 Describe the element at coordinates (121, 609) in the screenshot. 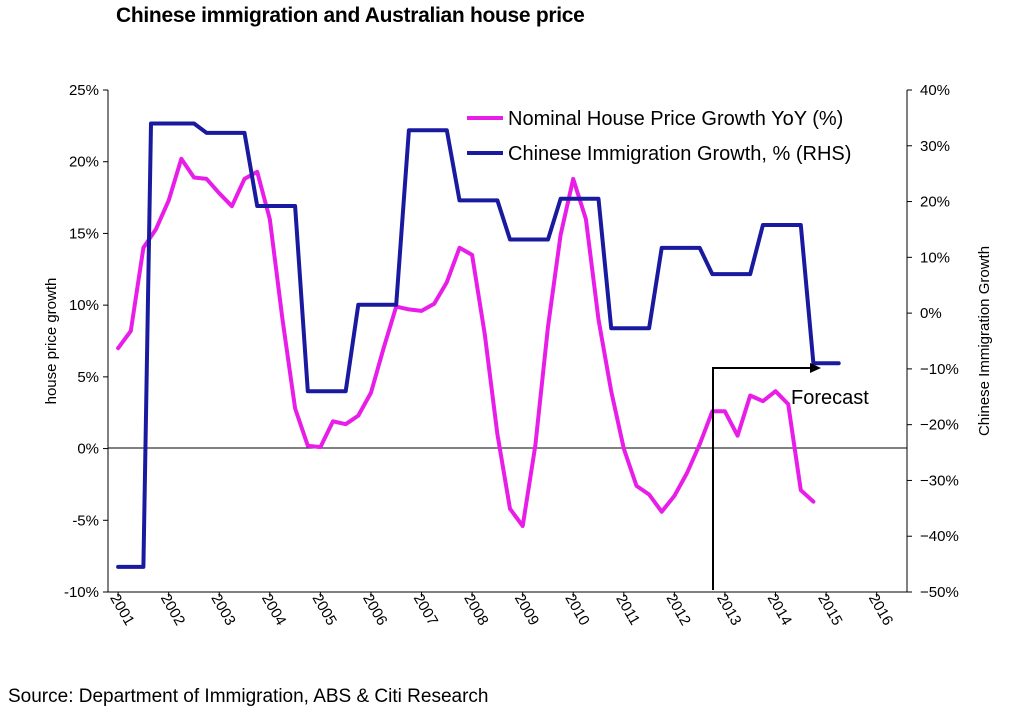

I see `x-tick-label: 2001` at that location.